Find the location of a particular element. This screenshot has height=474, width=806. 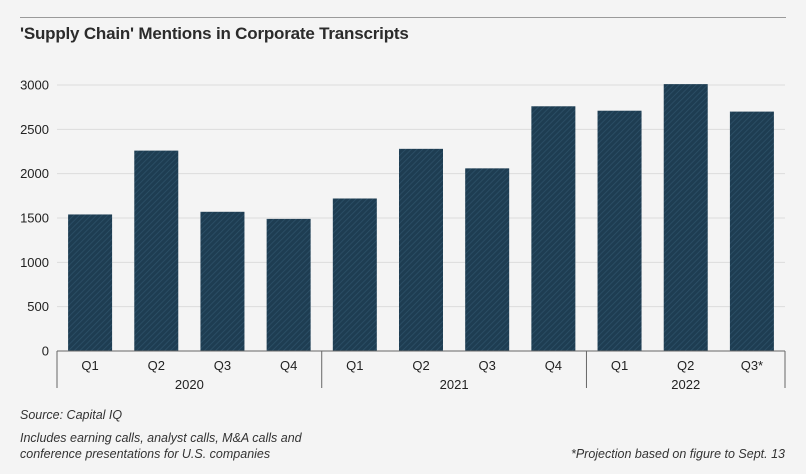

y-tick-label: 2000 is located at coordinates (34, 173).